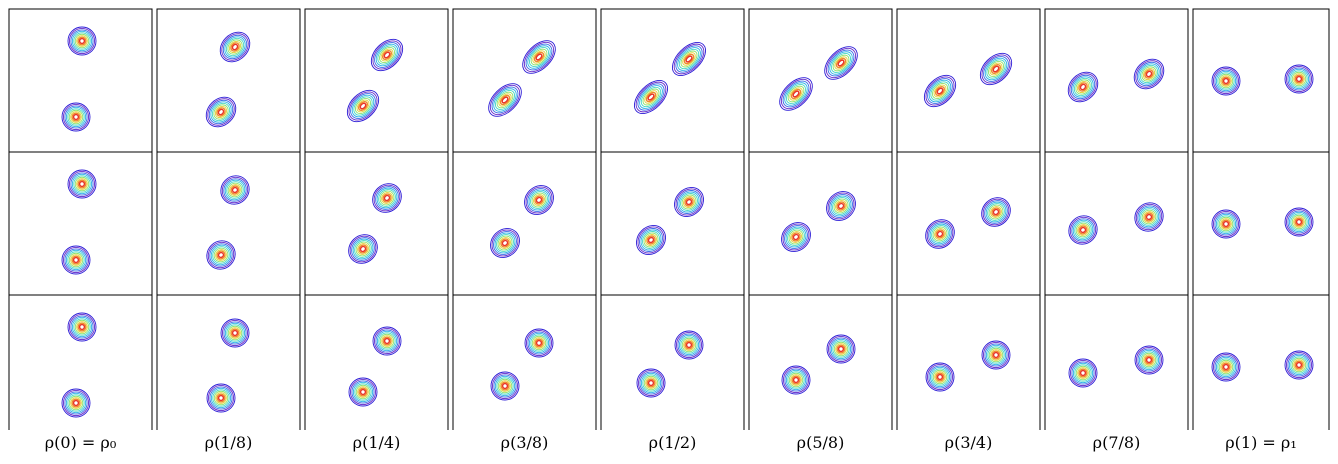 This screenshot has width=1338, height=464. Describe the element at coordinates (820, 80) in the screenshot. I see `panel-r1-c6` at that location.